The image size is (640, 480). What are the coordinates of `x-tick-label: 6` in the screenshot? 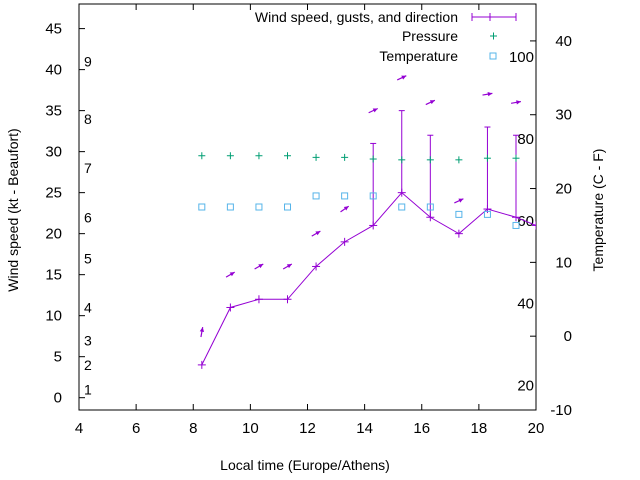 It's located at (136, 428).